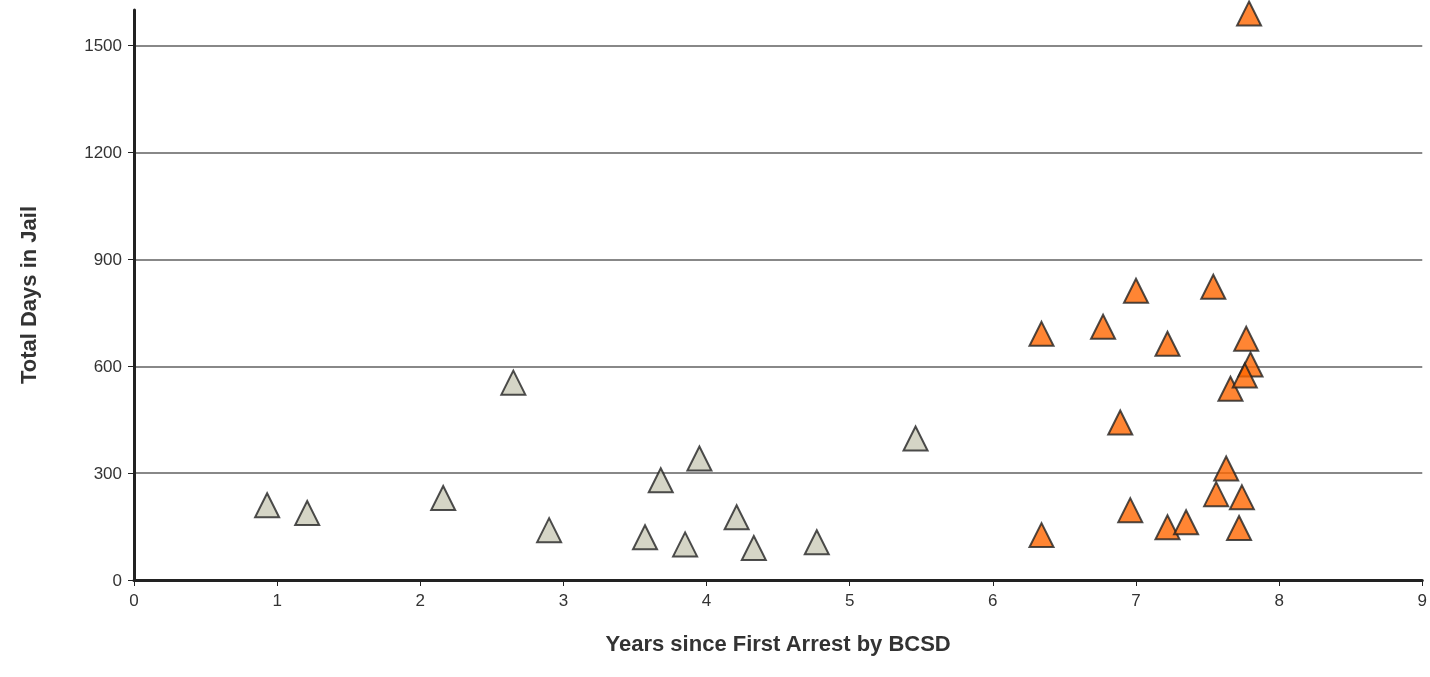 This screenshot has width=1430, height=677. What do you see at coordinates (134, 600) in the screenshot?
I see `x-tick-label: 0` at bounding box center [134, 600].